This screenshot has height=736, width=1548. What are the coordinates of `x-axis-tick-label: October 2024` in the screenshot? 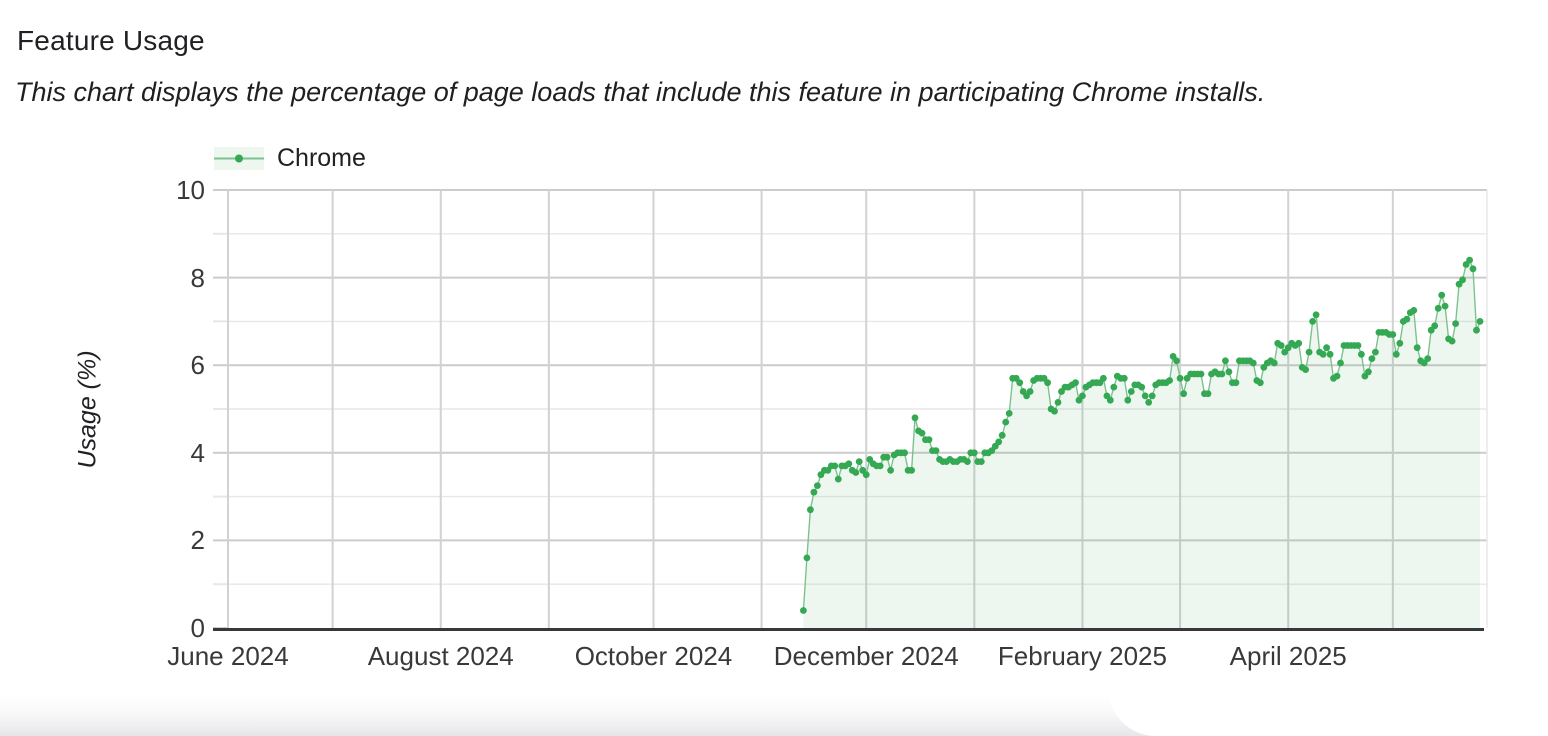 It's located at (653, 656).